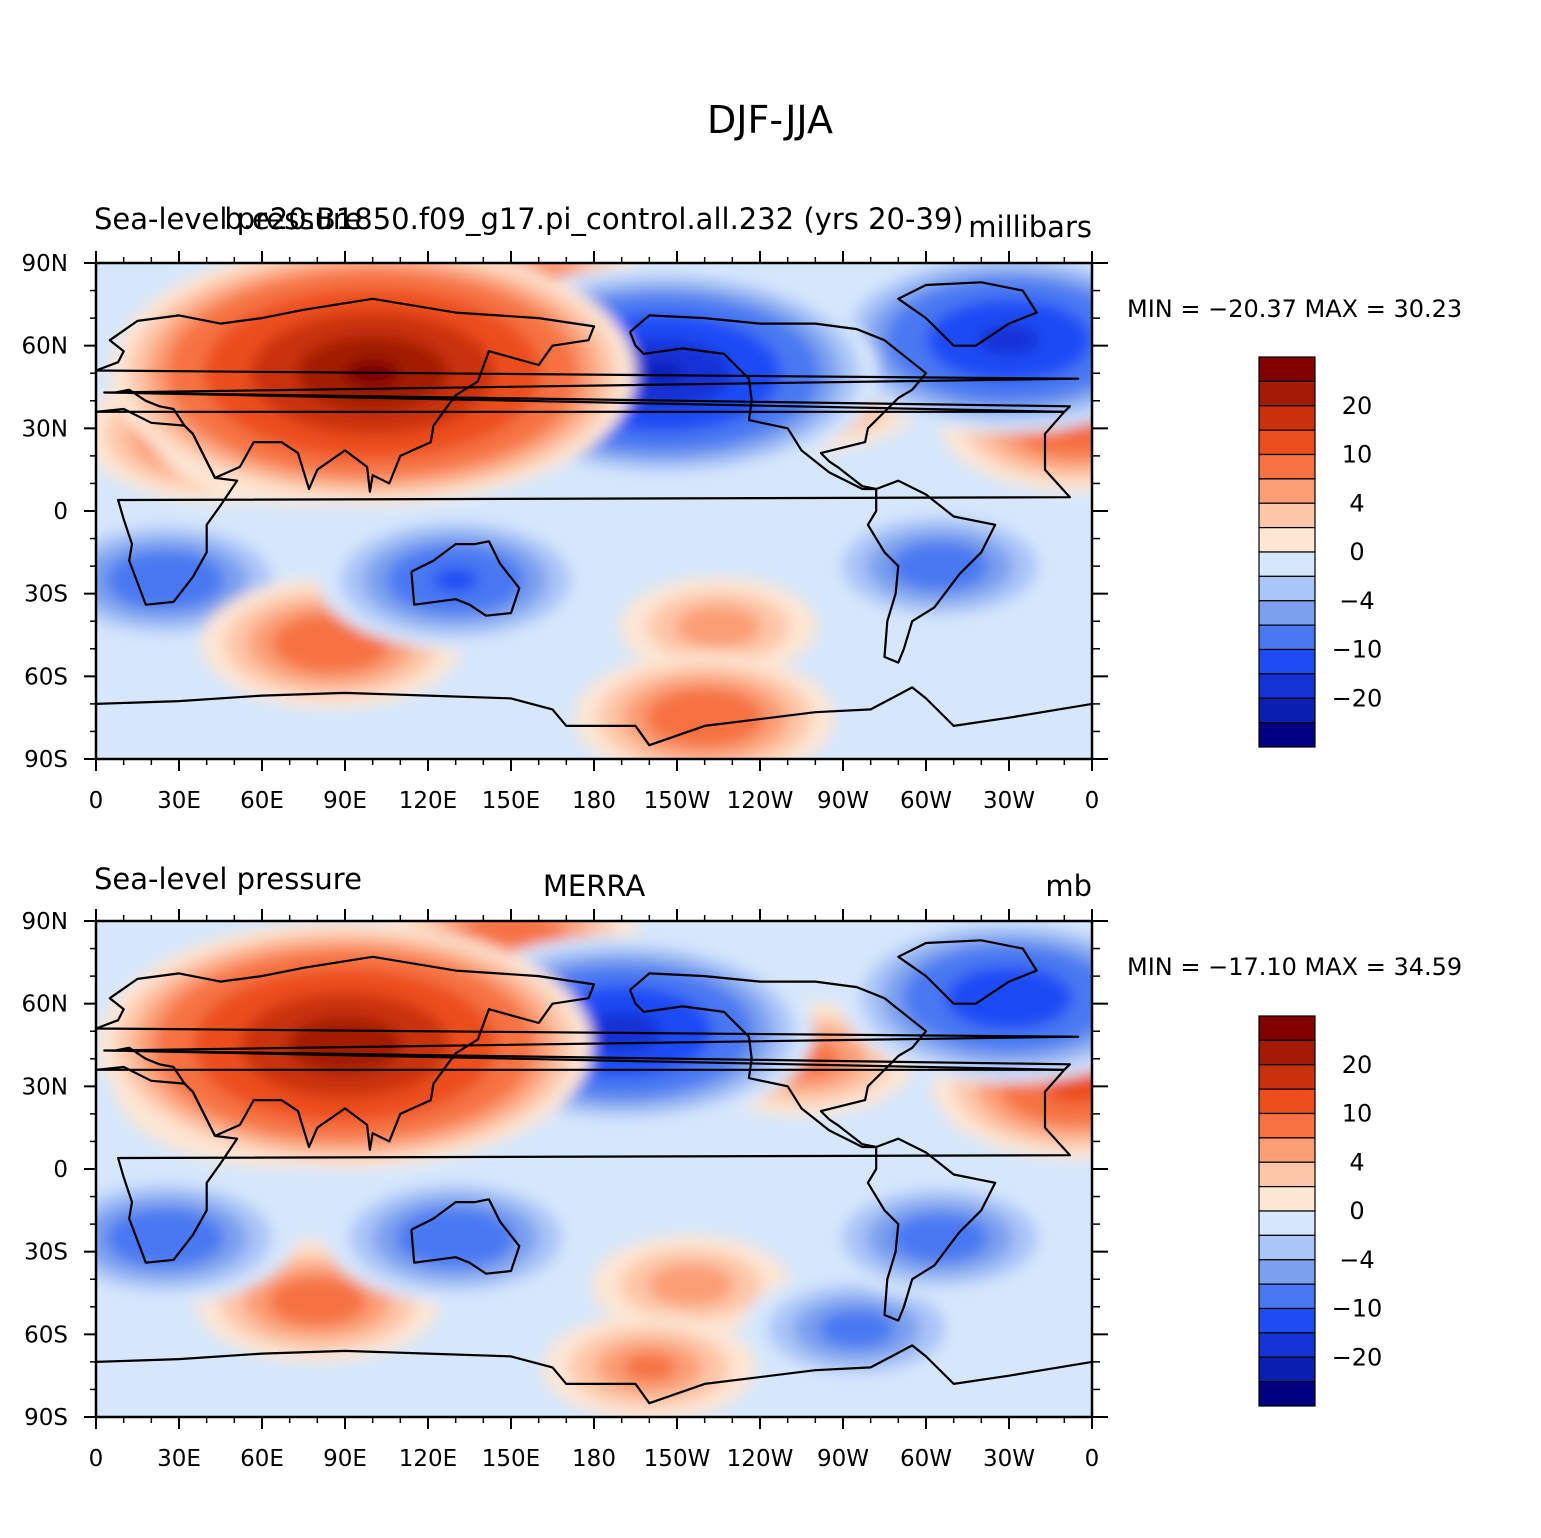  I want to click on y-tick-label: 30N, so click(45, 1087).